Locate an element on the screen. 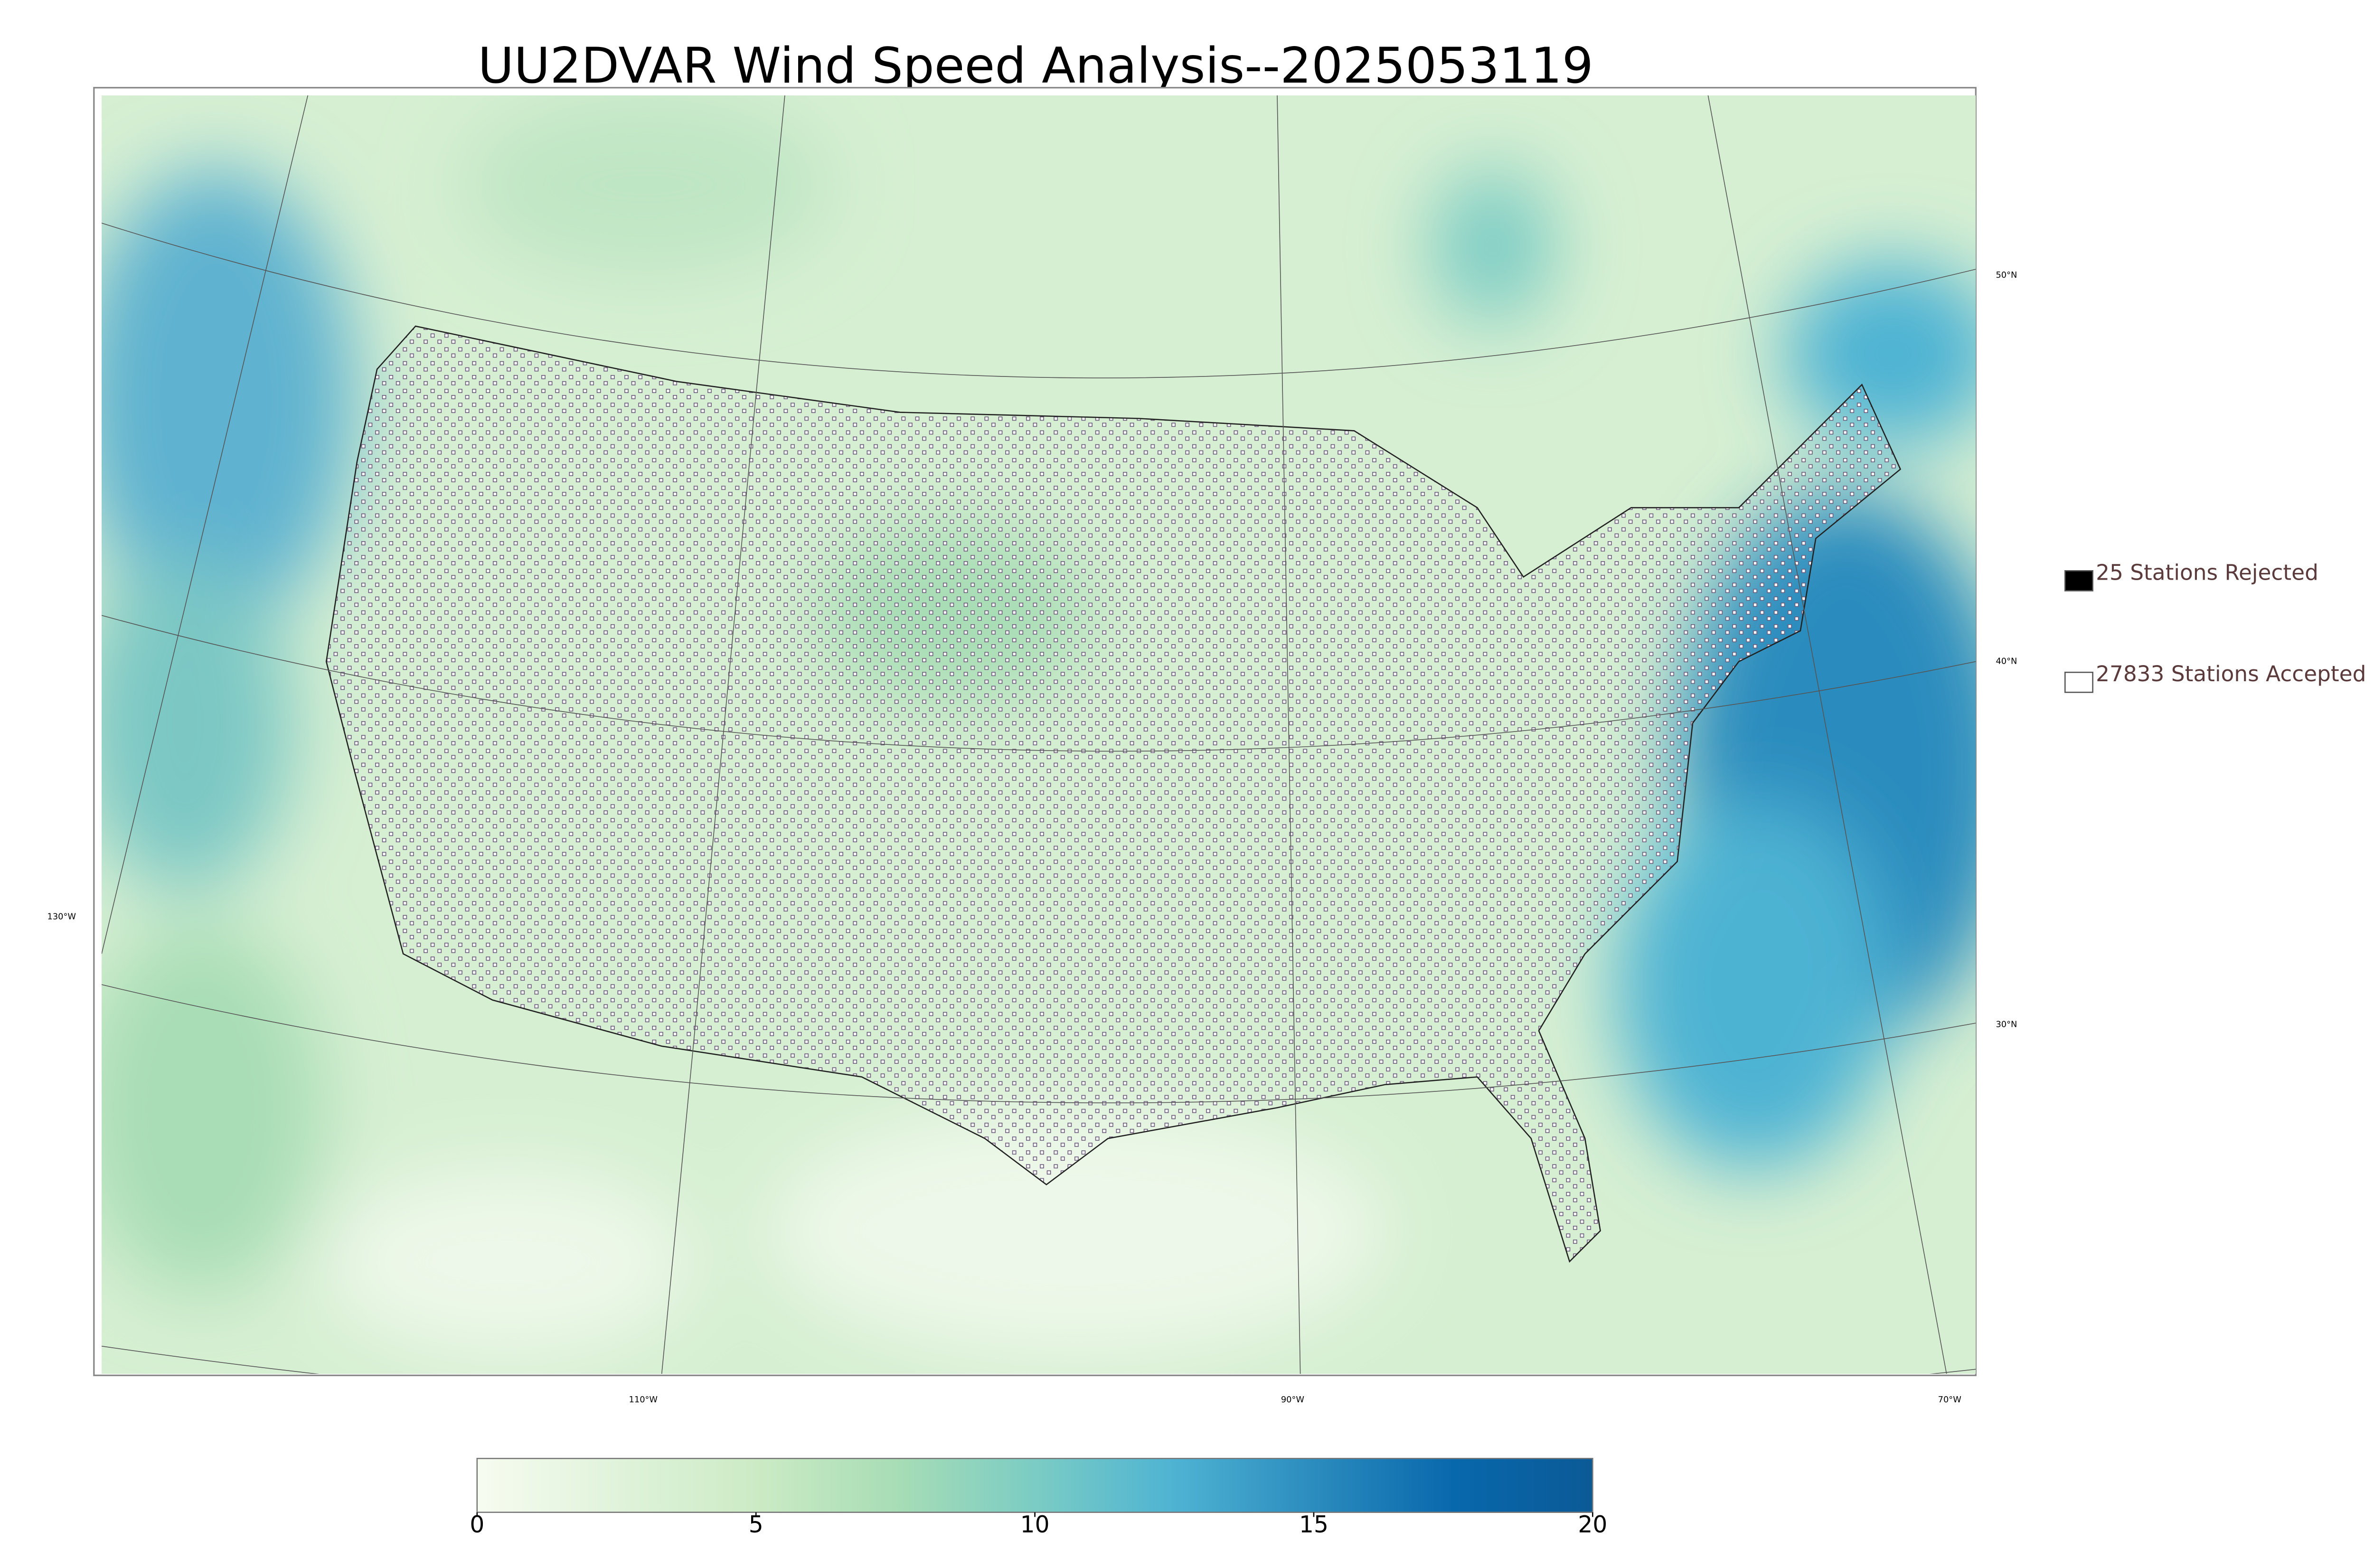 The width and height of the screenshot is (2374, 1568). colorbar-tick-label: 0 is located at coordinates (477, 1525).